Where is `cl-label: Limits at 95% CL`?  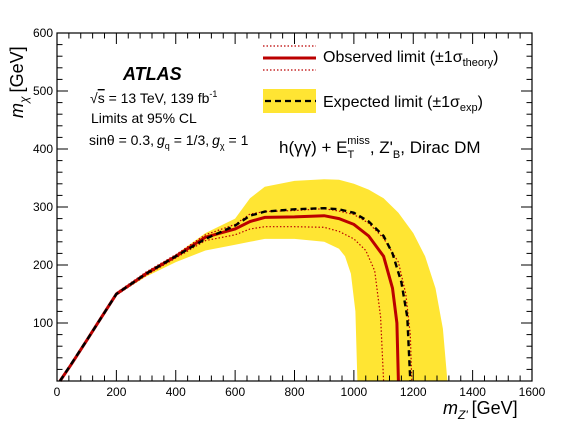 cl-label: Limits at 95% CL is located at coordinates (144, 118).